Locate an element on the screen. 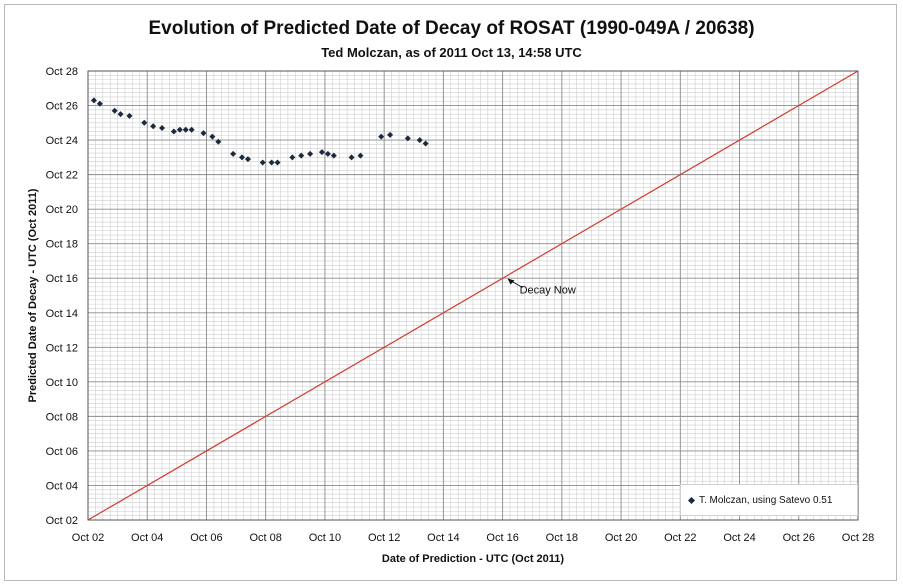 The width and height of the screenshot is (903, 587). y-tick-label: Oct 28 is located at coordinates (62, 72).